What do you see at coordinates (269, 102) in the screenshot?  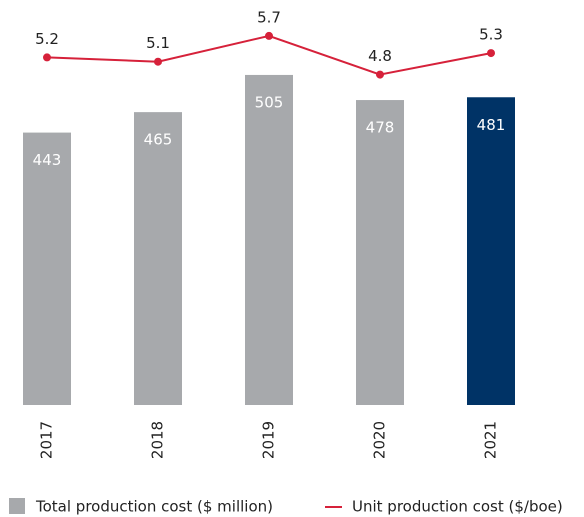 I see `bar-value-label: 505` at bounding box center [269, 102].